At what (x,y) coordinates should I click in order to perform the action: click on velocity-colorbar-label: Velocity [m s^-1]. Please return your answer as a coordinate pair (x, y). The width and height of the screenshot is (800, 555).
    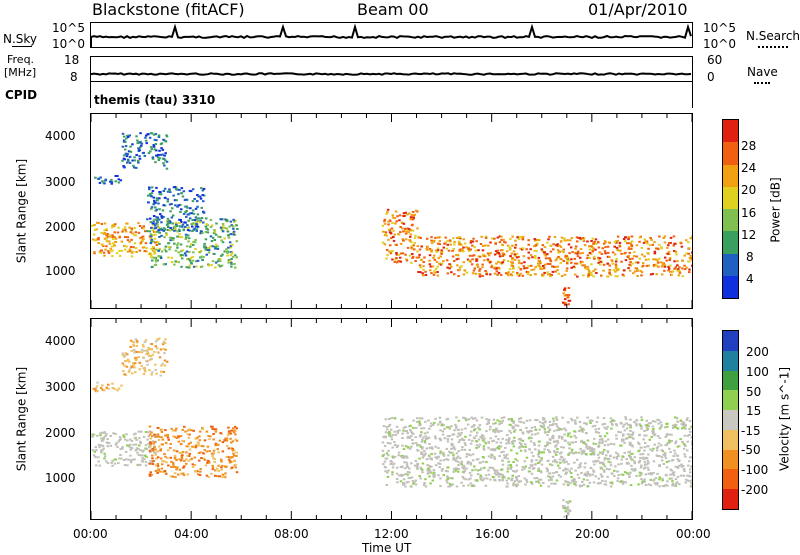
    Looking at the image, I should click on (783, 419).